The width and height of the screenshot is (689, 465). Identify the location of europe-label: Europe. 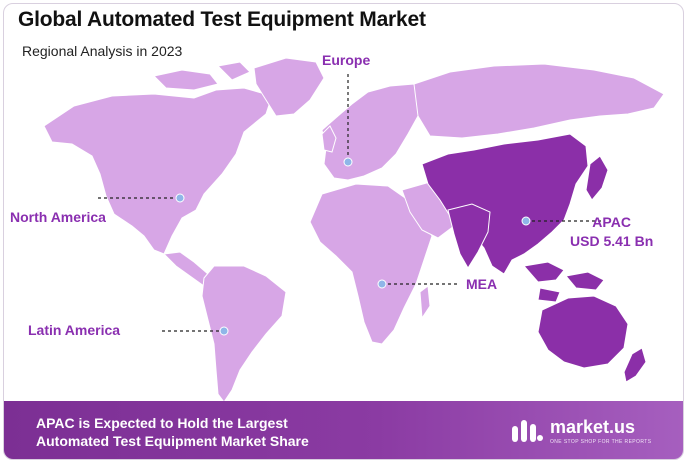
(346, 60).